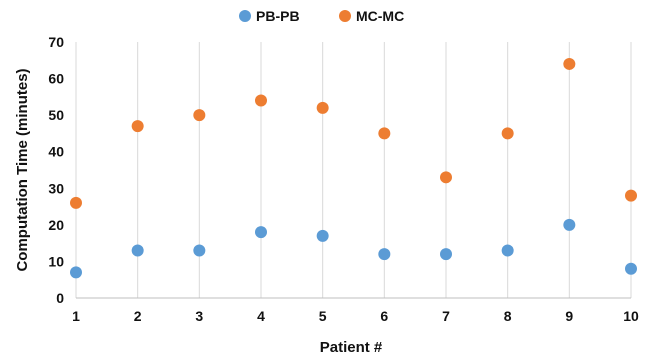 Image resolution: width=654 pixels, height=355 pixels. Describe the element at coordinates (569, 316) in the screenshot. I see `x-tick-label-9: 9` at that location.